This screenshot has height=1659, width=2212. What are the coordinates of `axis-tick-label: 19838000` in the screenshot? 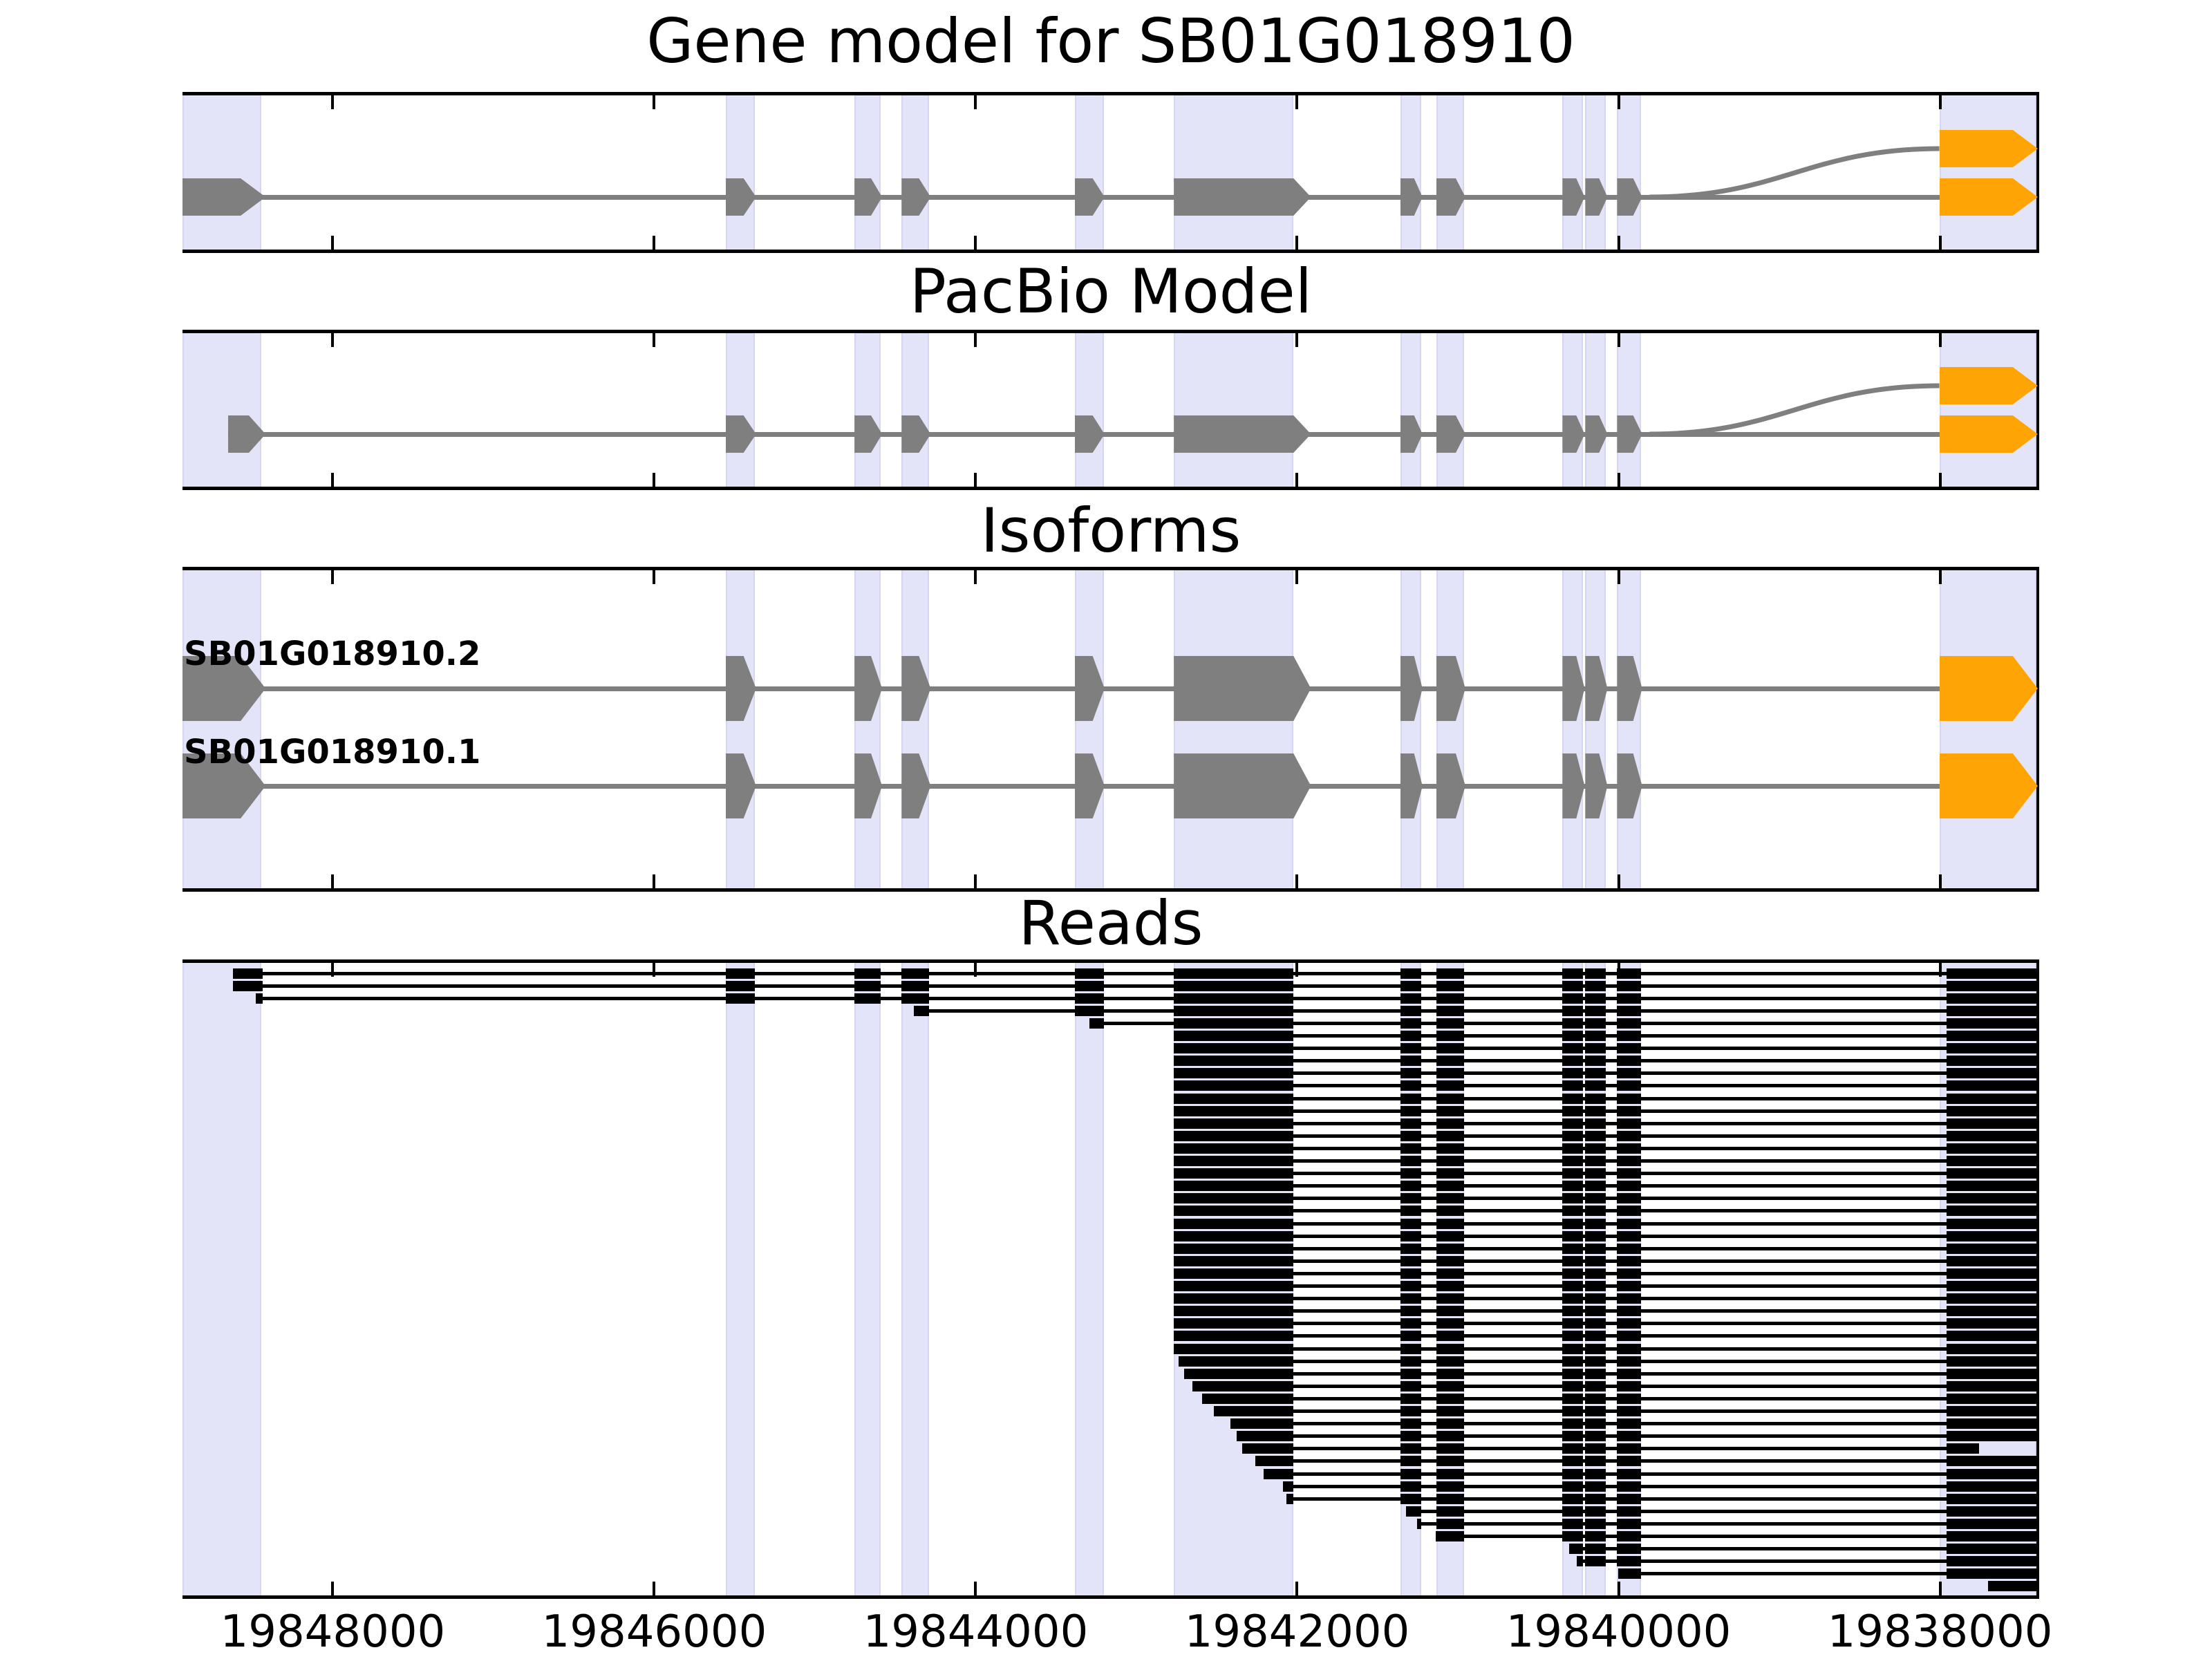 It's located at (1940, 1632).